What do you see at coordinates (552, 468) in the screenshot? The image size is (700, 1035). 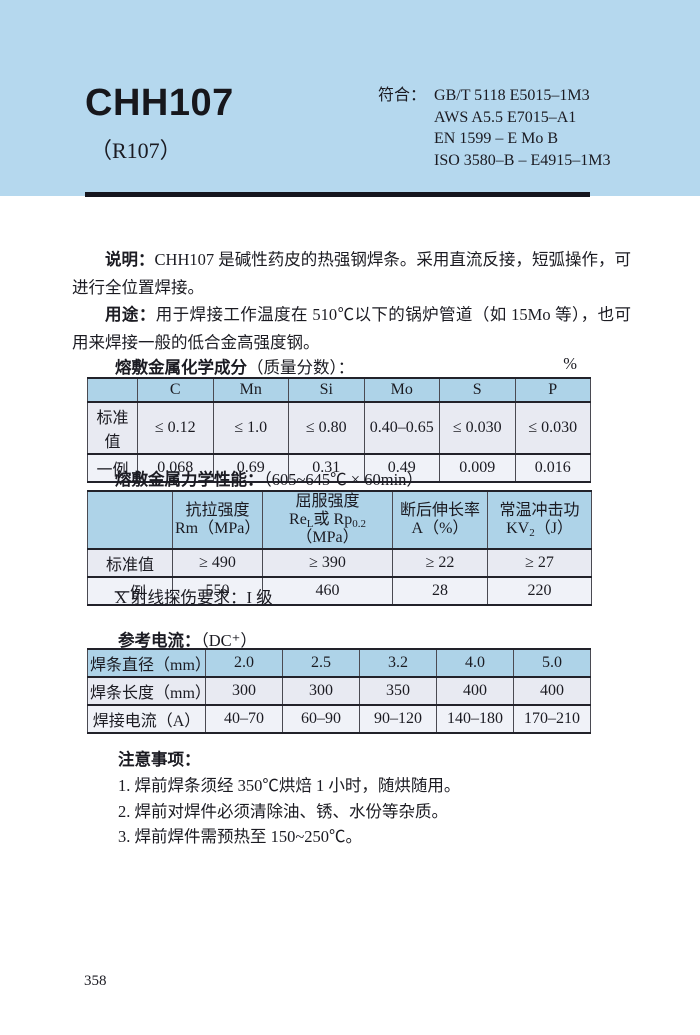 I see `chem-value: 0.016` at bounding box center [552, 468].